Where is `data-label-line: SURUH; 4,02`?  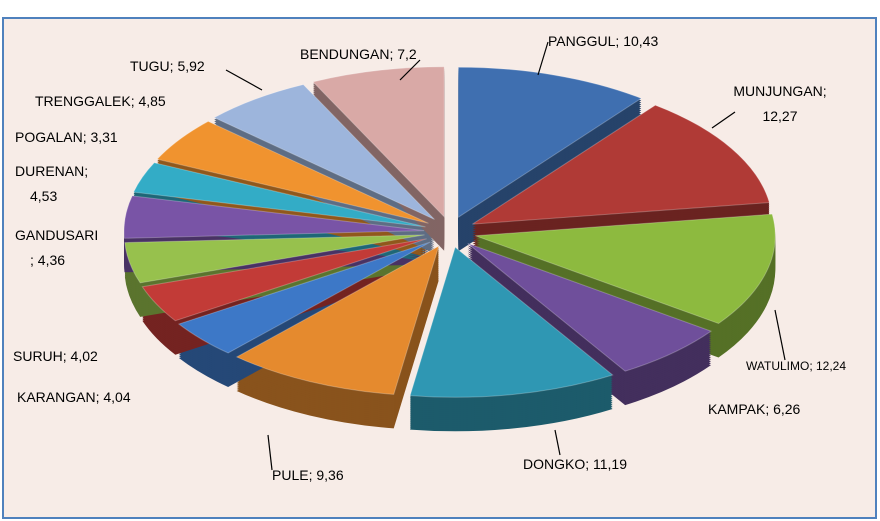 data-label-line: SURUH; 4,02 is located at coordinates (55, 356).